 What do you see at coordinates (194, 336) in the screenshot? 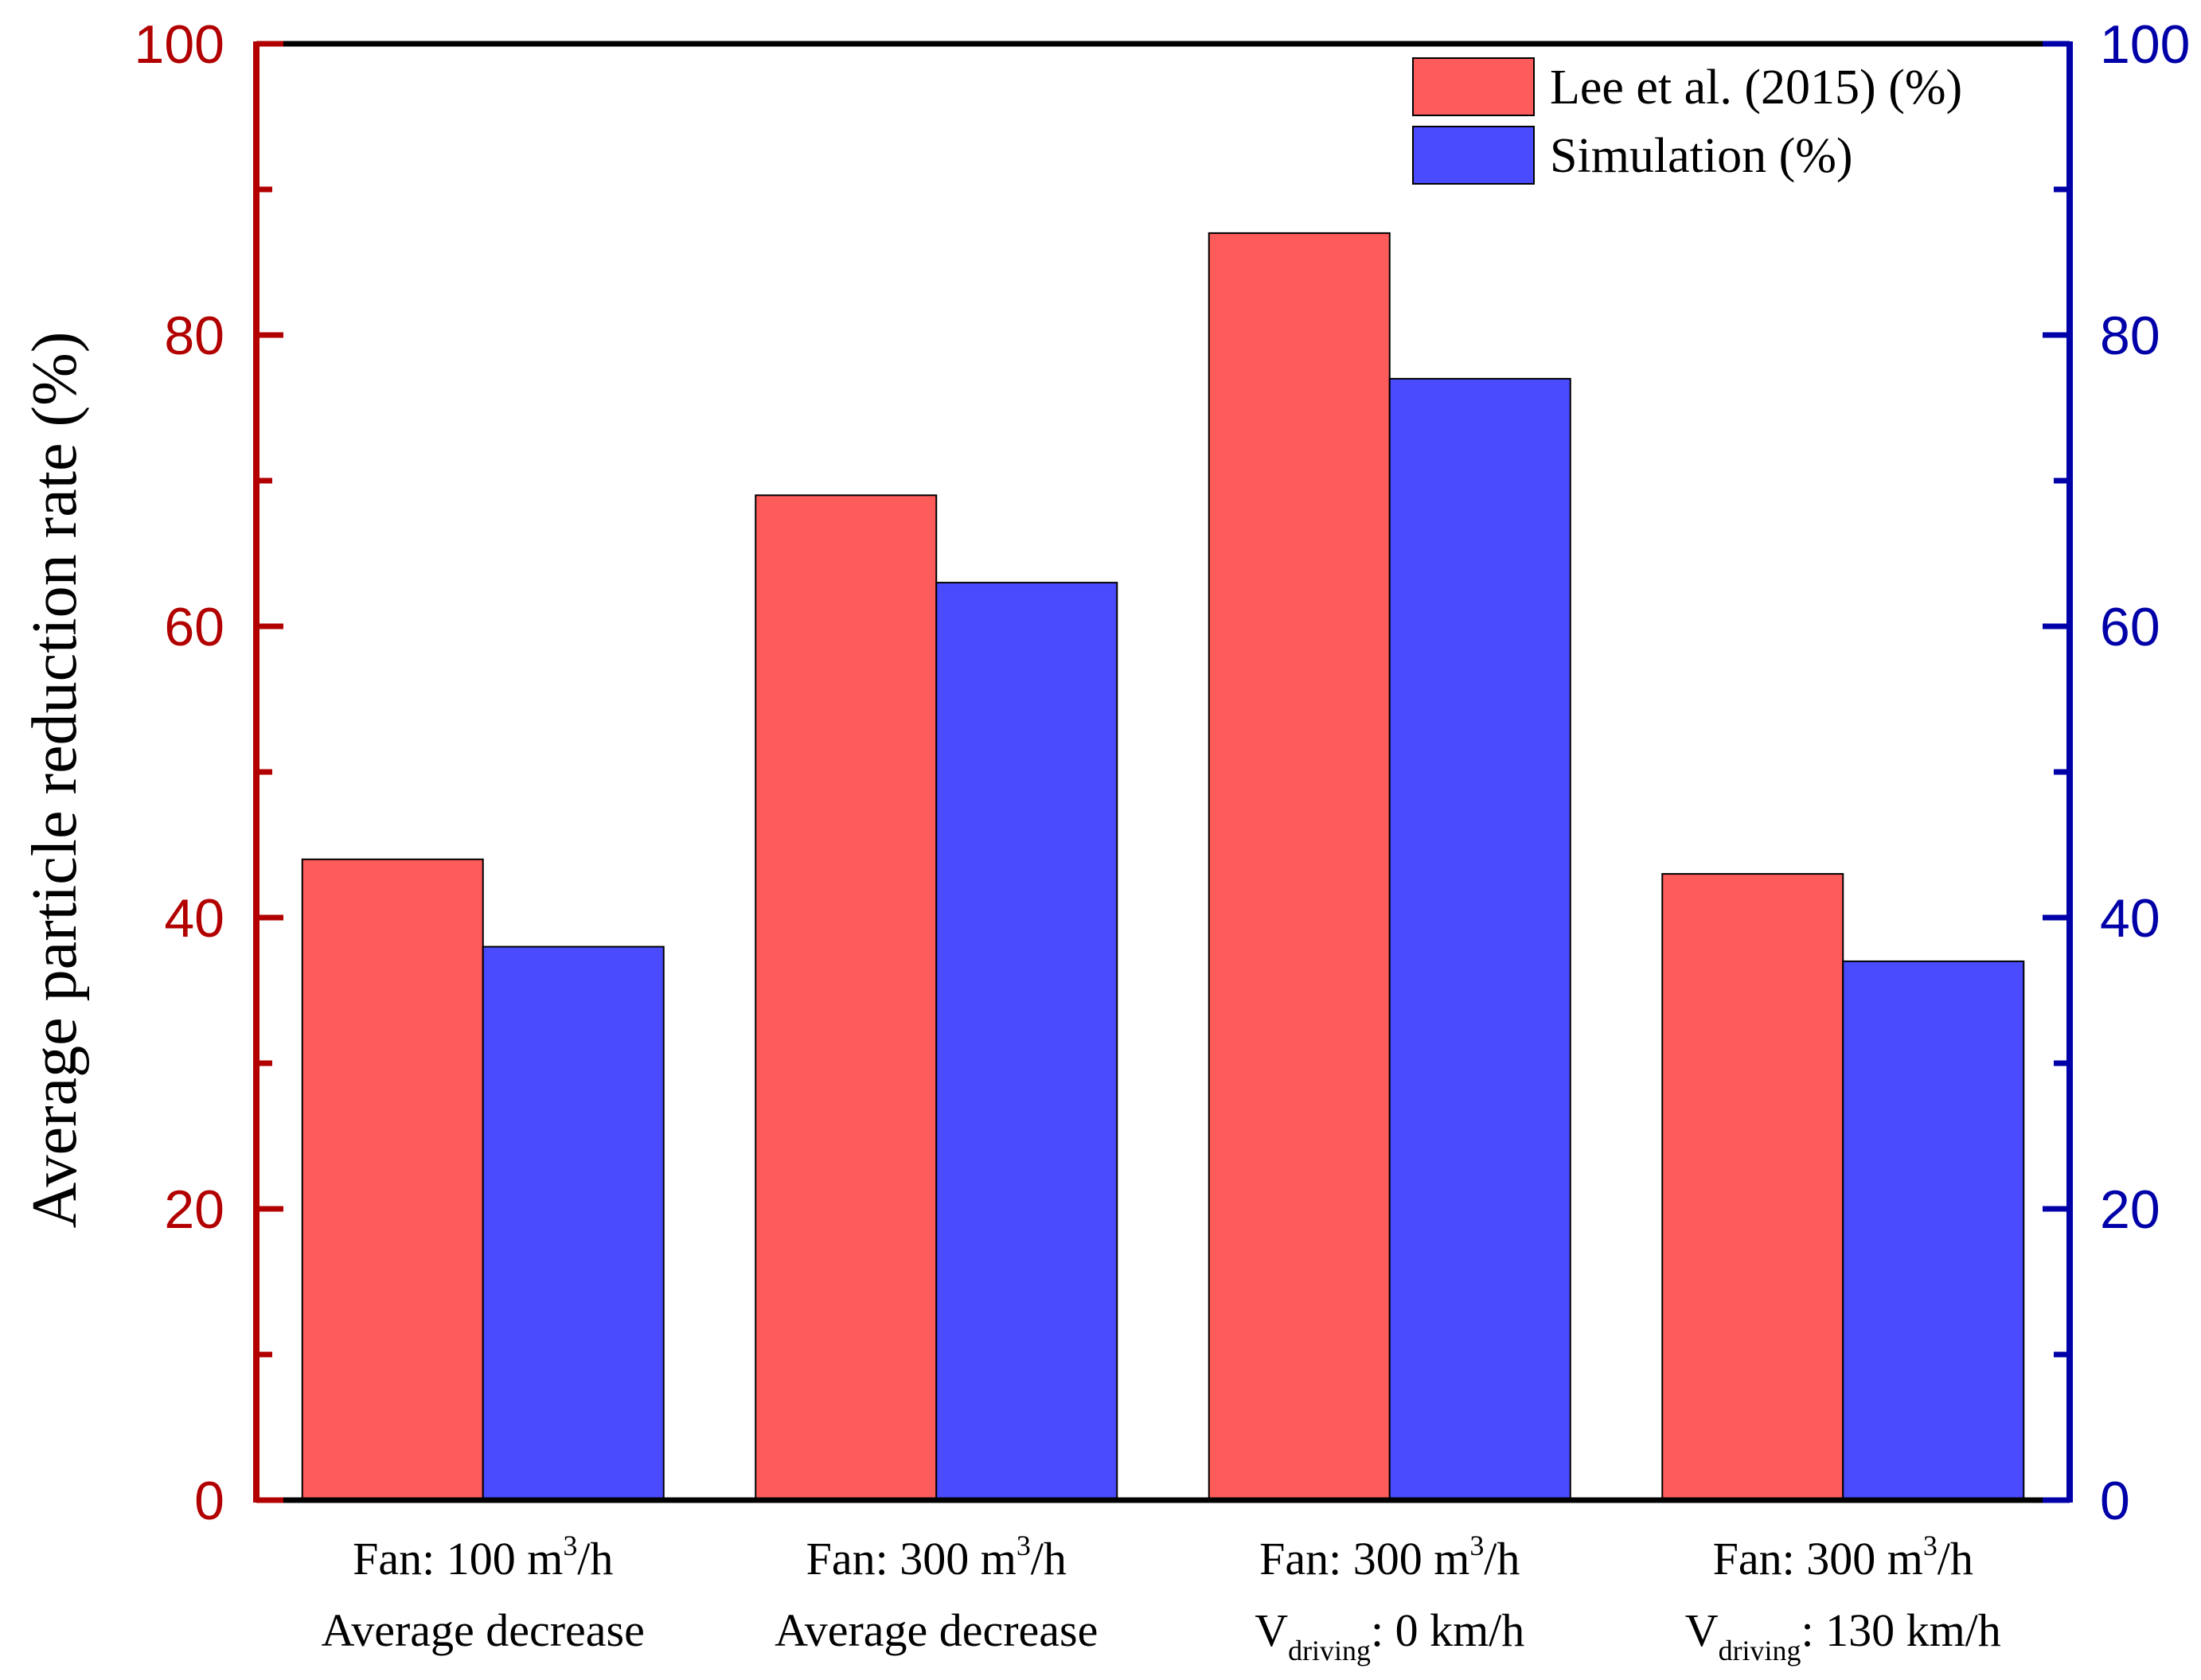
I see `left-tick-label: 80` at bounding box center [194, 336].